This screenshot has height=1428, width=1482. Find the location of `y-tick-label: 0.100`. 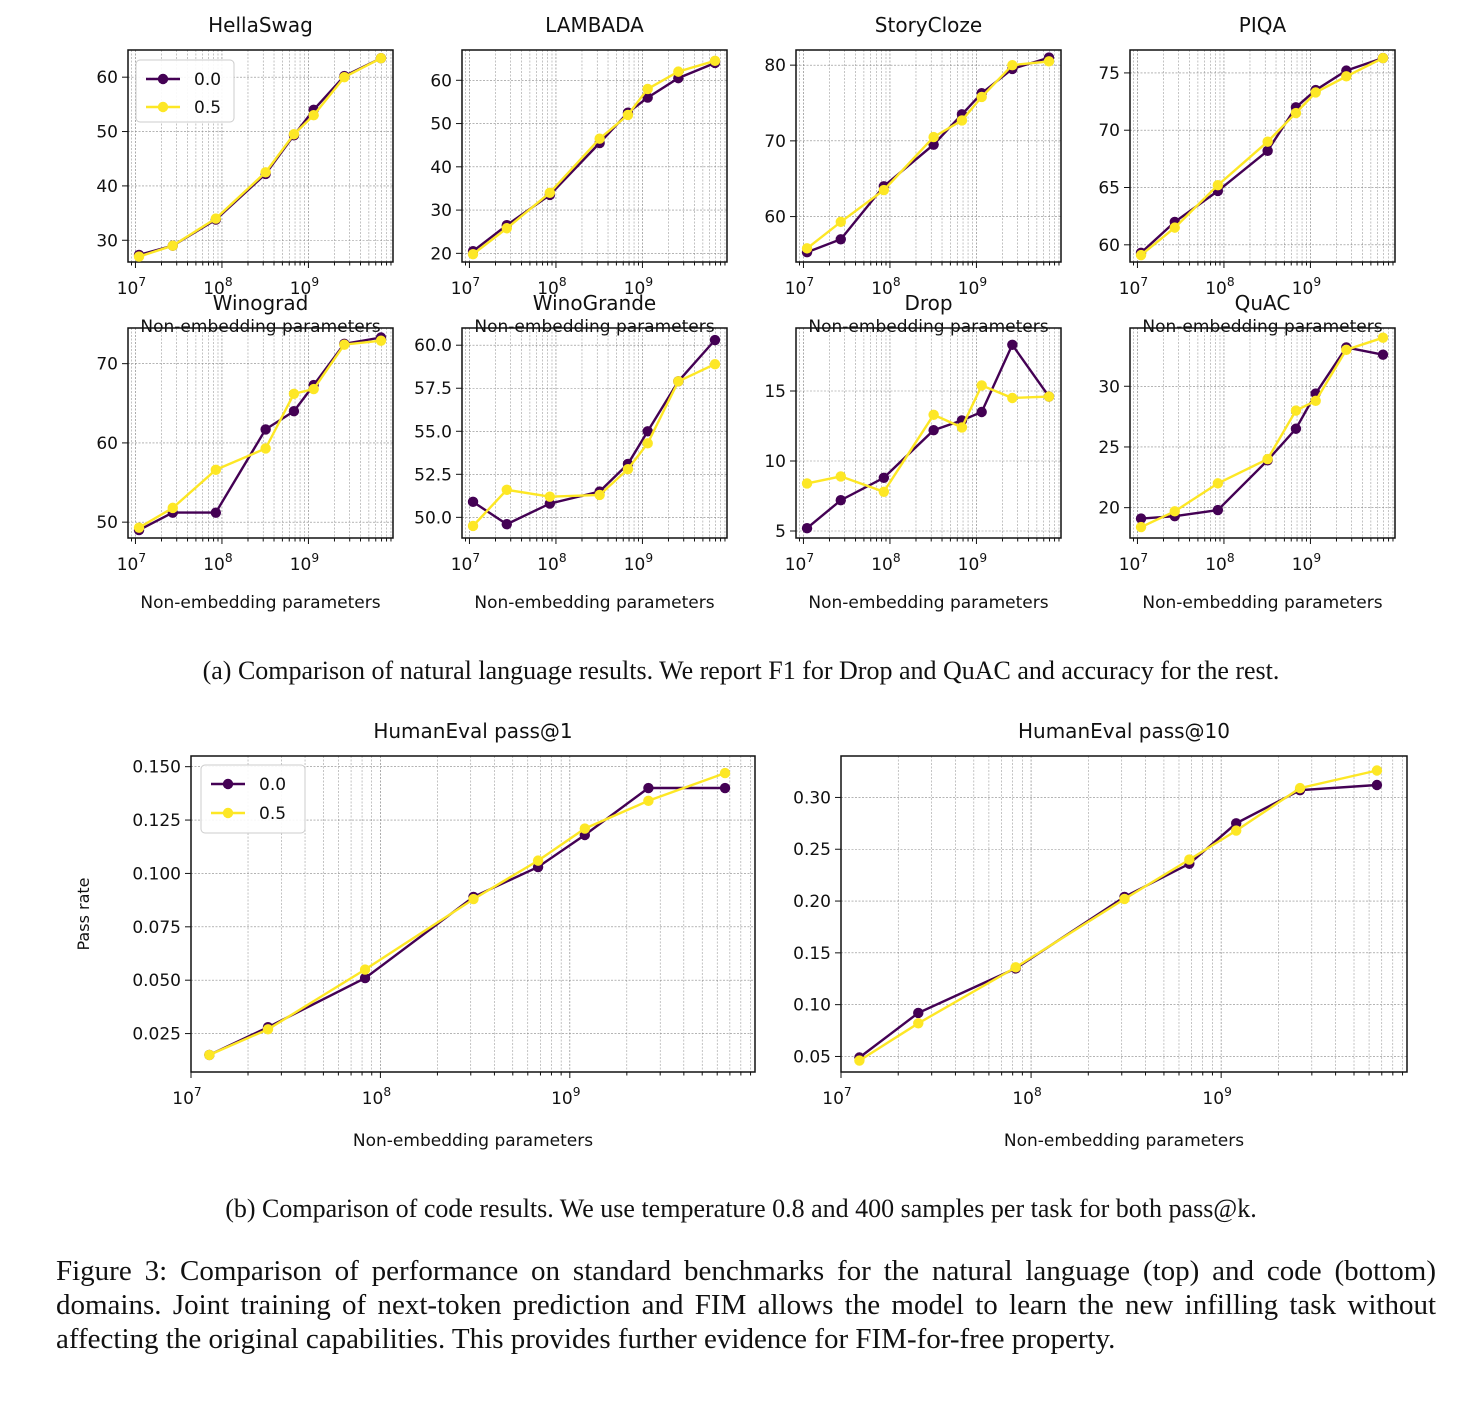

y-tick-label: 0.100 is located at coordinates (156, 874).